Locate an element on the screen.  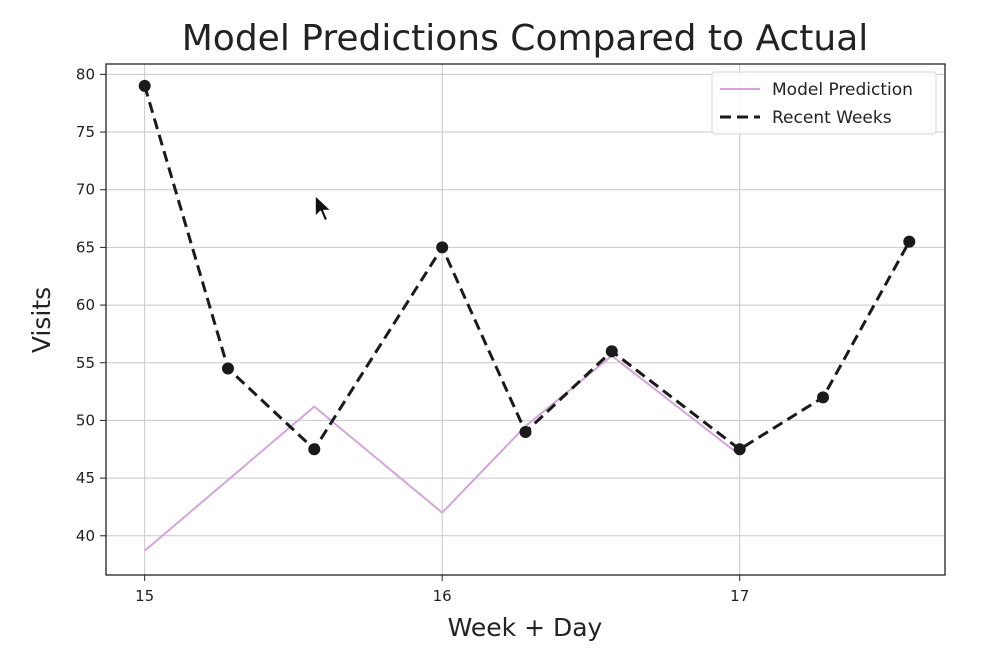
y-axis-ticks: 40 45 50 55 60 65 70 75 80 is located at coordinates (91, 305).